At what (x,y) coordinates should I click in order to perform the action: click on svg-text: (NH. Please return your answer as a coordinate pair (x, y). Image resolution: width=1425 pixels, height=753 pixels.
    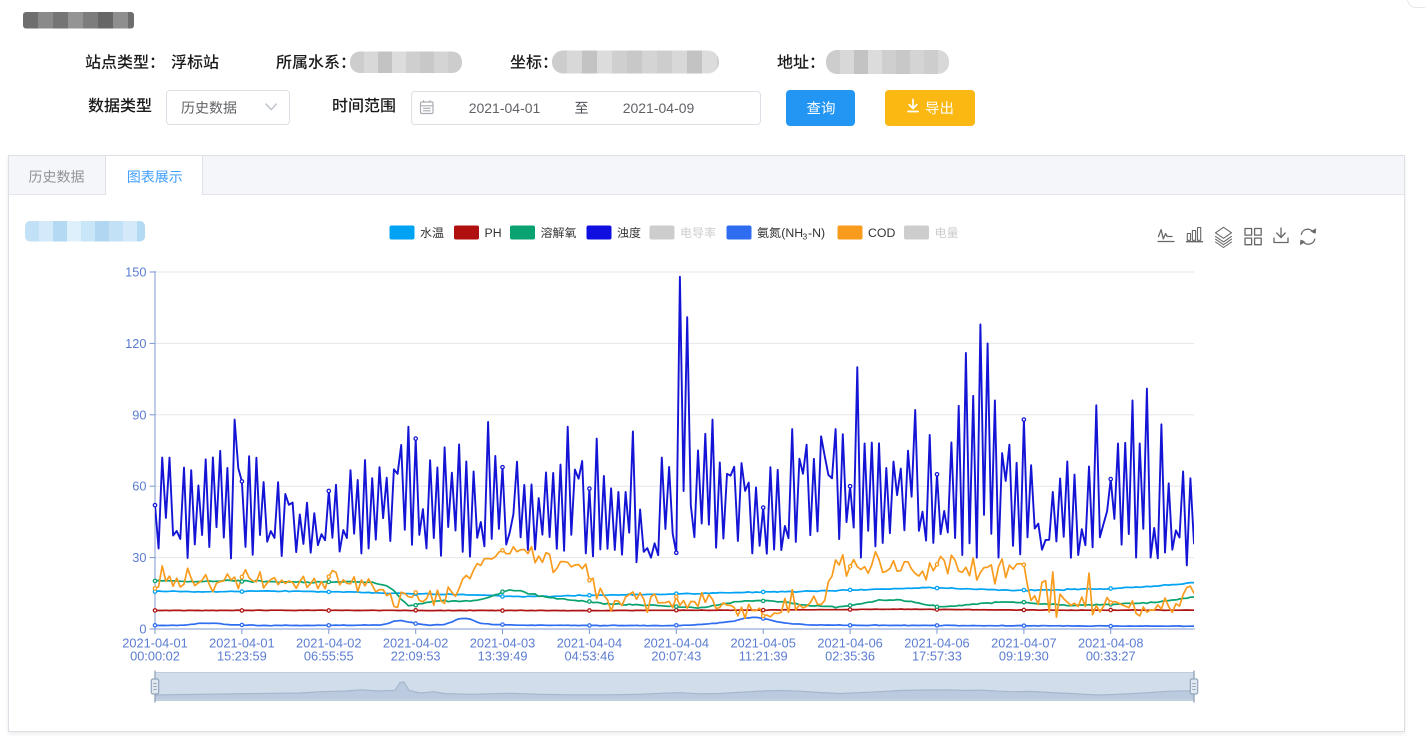
    Looking at the image, I should click on (792, 233).